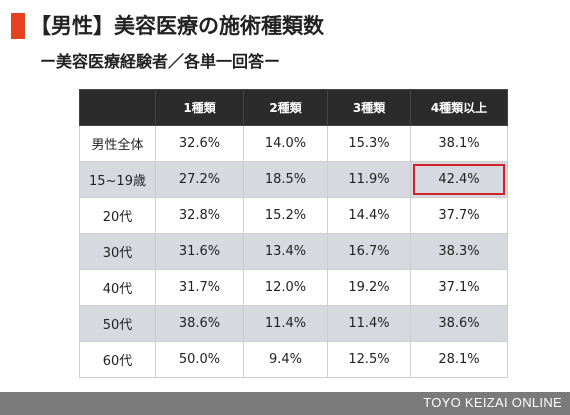 This screenshot has width=570, height=415. I want to click on table-cell: 12.5%, so click(369, 359).